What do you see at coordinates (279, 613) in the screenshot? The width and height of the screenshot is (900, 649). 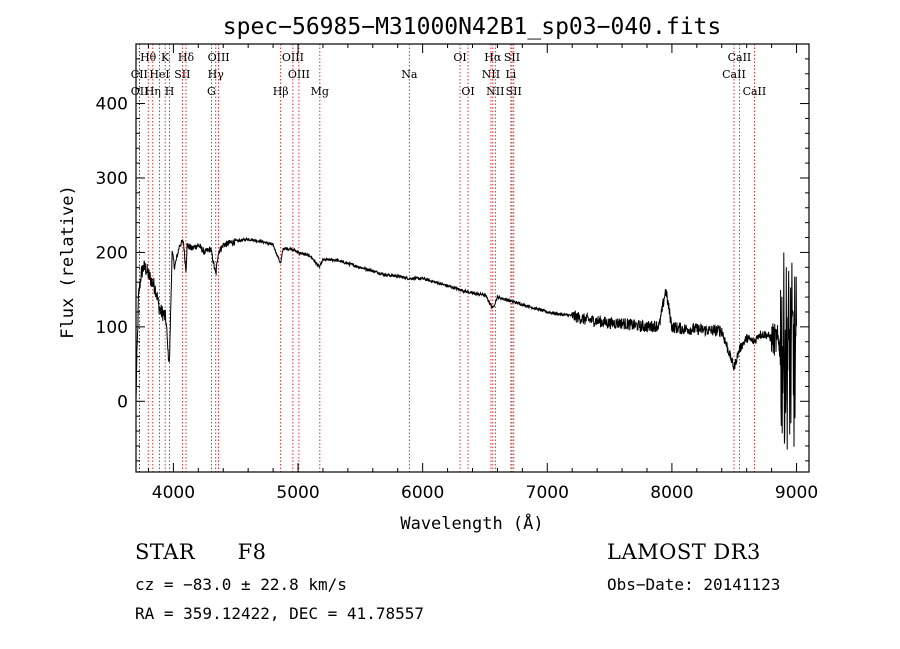 I see `coordinates-info: RA = 359.12422, DEC = 41.78557` at bounding box center [279, 613].